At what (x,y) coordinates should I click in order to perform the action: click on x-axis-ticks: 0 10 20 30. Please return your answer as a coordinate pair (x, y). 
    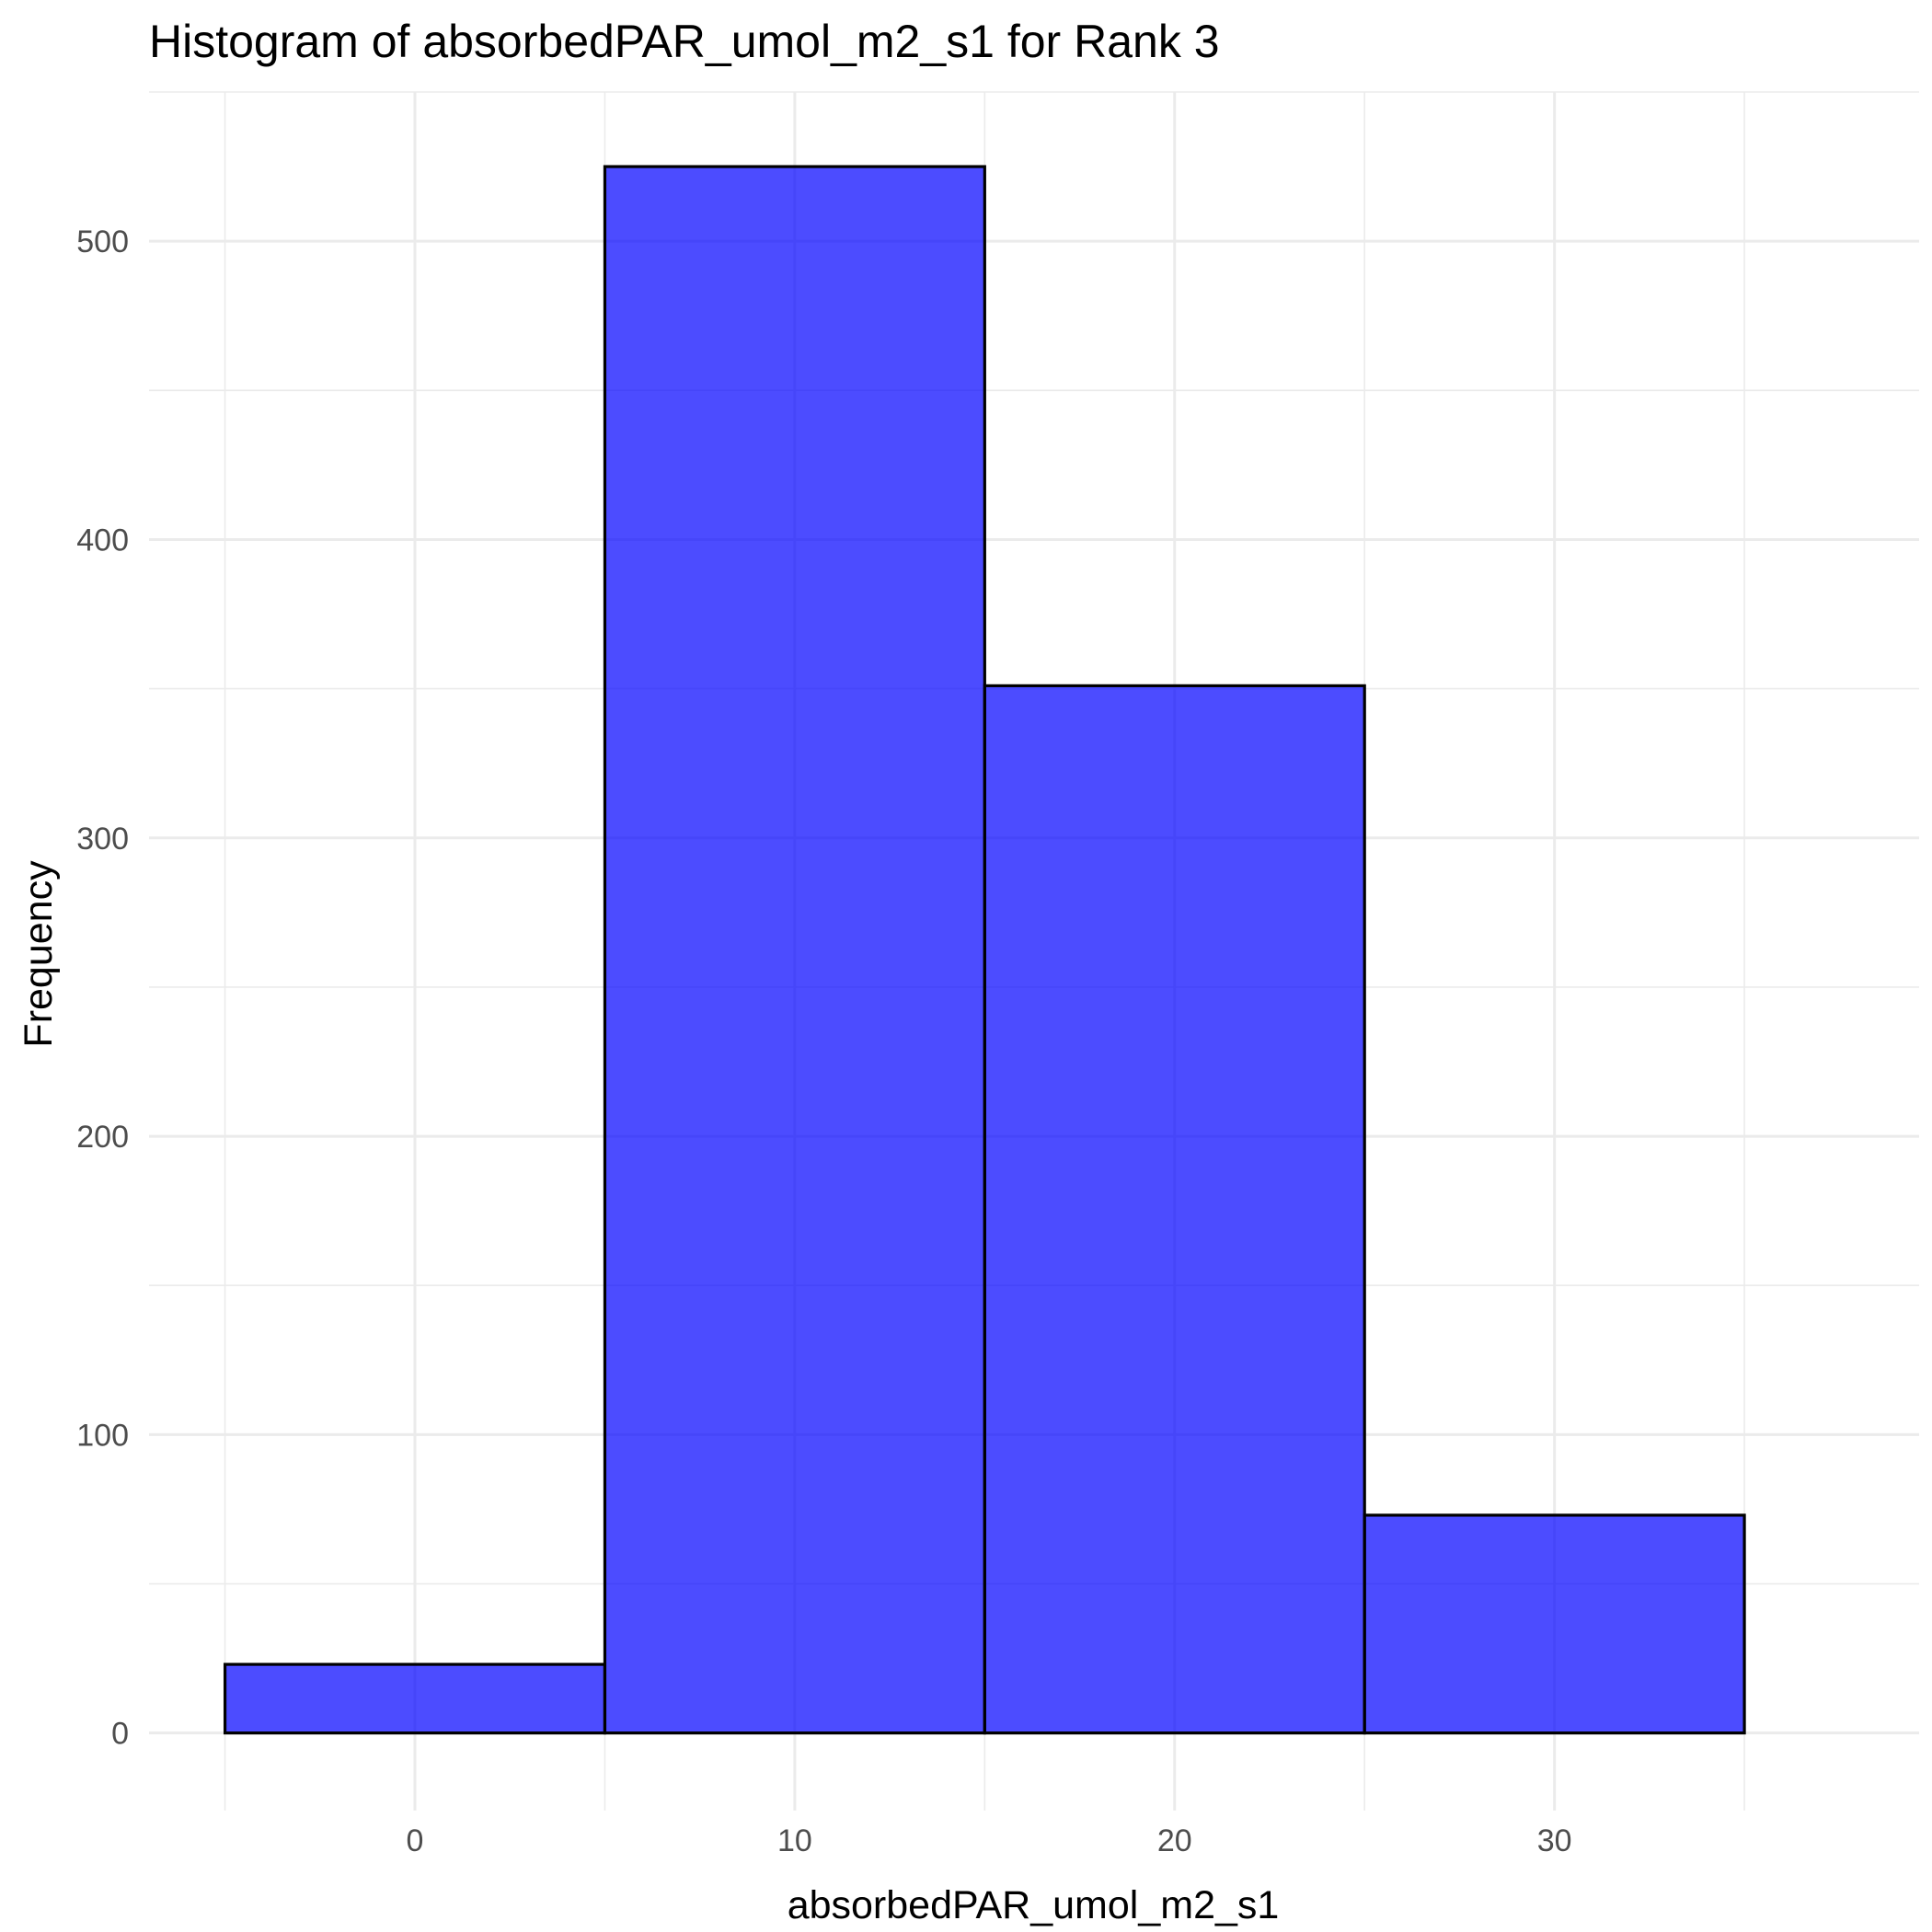
    Looking at the image, I should click on (989, 1840).